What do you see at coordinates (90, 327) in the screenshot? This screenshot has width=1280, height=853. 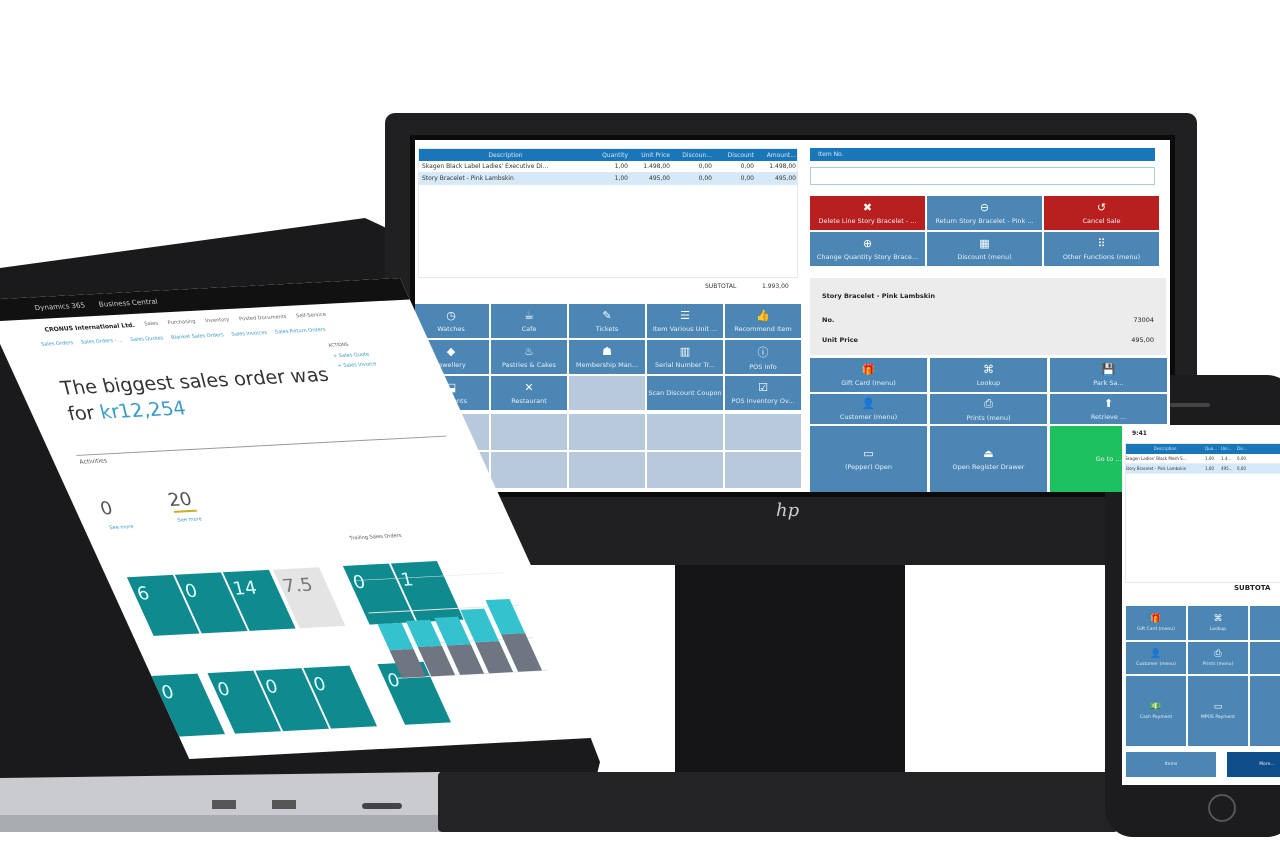 I see `company-name: CRONUS International Ltd.` at bounding box center [90, 327].